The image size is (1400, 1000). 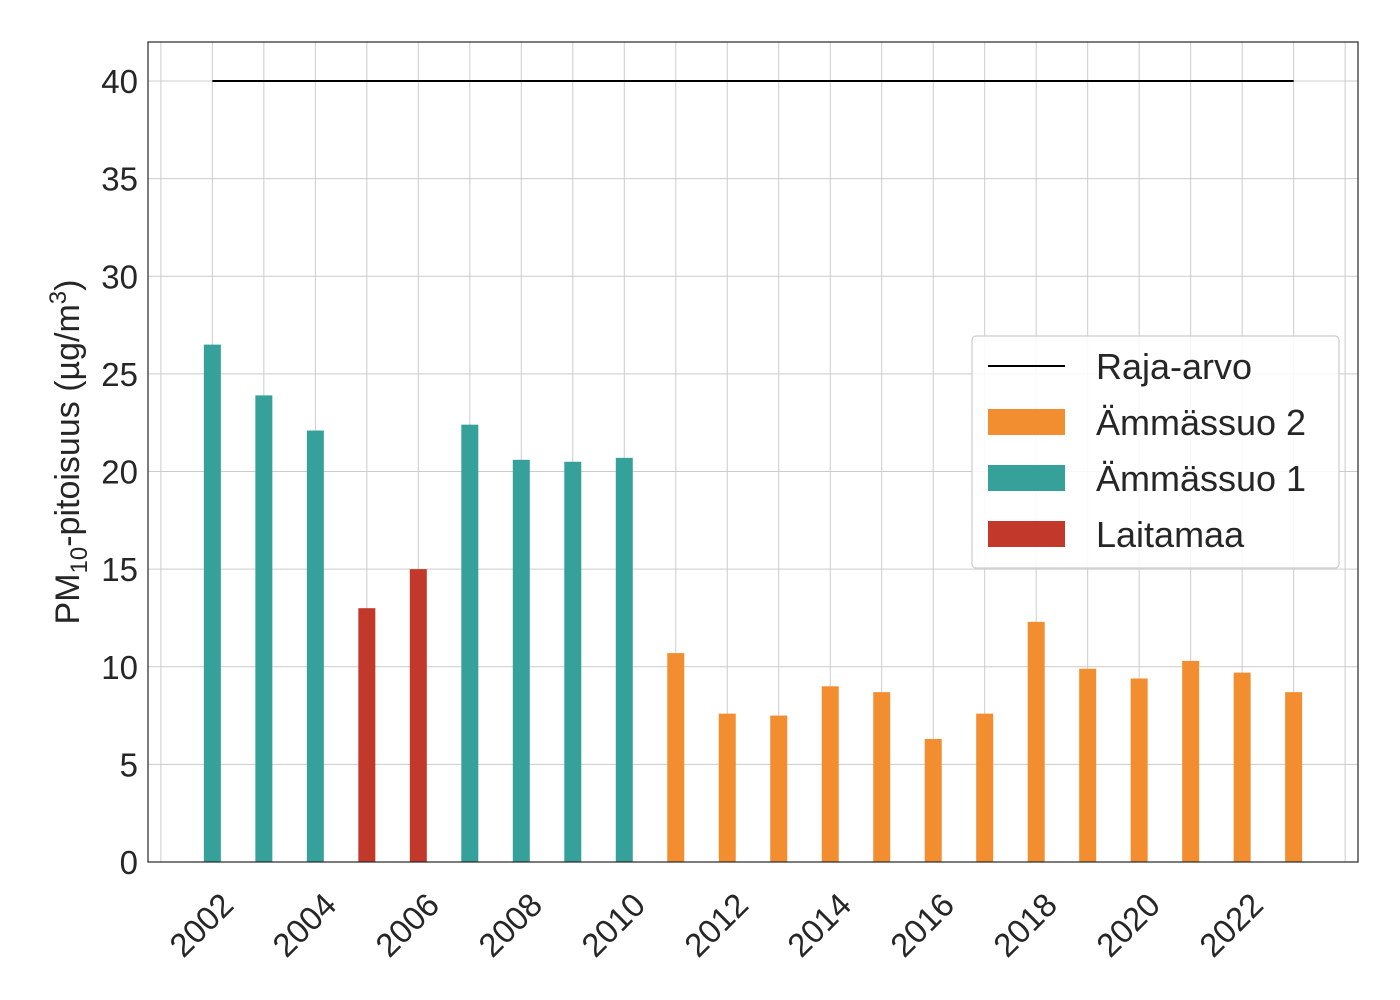 I want to click on y-axis-title: PM10-pitoisuus (µg/m3), so click(x=69, y=452).